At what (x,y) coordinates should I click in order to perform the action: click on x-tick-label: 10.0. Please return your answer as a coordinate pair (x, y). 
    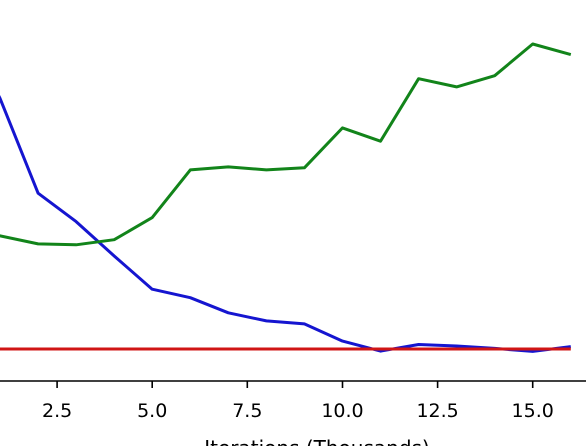
    Looking at the image, I should click on (342, 411).